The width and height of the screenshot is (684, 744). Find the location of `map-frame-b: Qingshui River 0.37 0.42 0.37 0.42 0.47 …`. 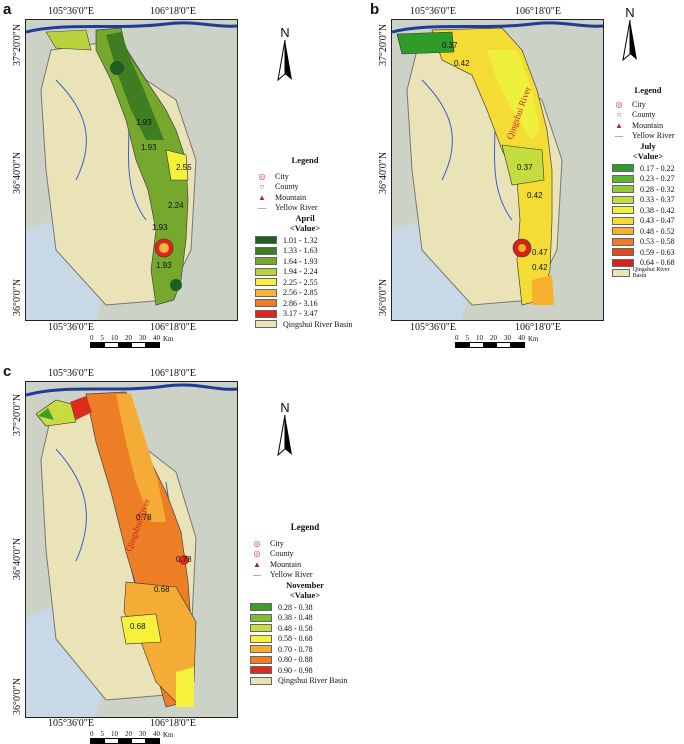

map-frame-b: Qingshui River 0.37 0.42 0.37 0.42 0.47 … is located at coordinates (497, 170).